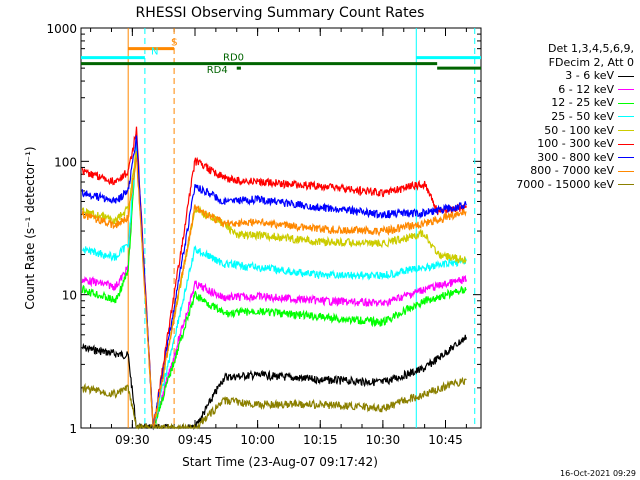 The image size is (640, 480). I want to click on legend-entry: 800 - 7000 keV, so click(575, 171).